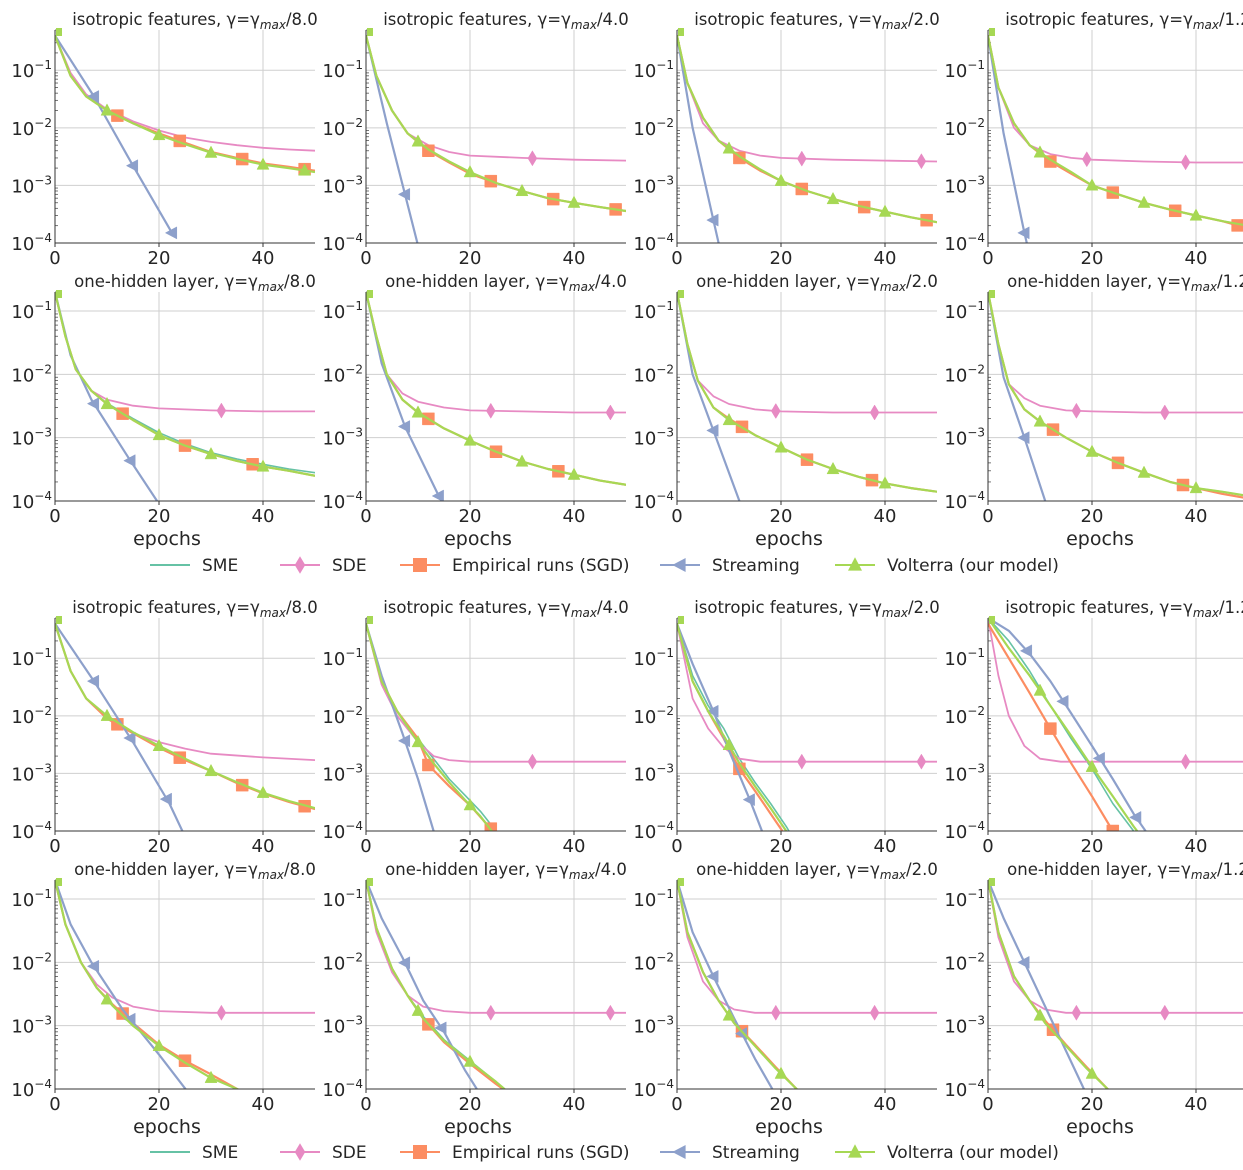 Image resolution: width=1243 pixels, height=1170 pixels. Describe the element at coordinates (349, 566) in the screenshot. I see `legend-label: SDE` at that location.